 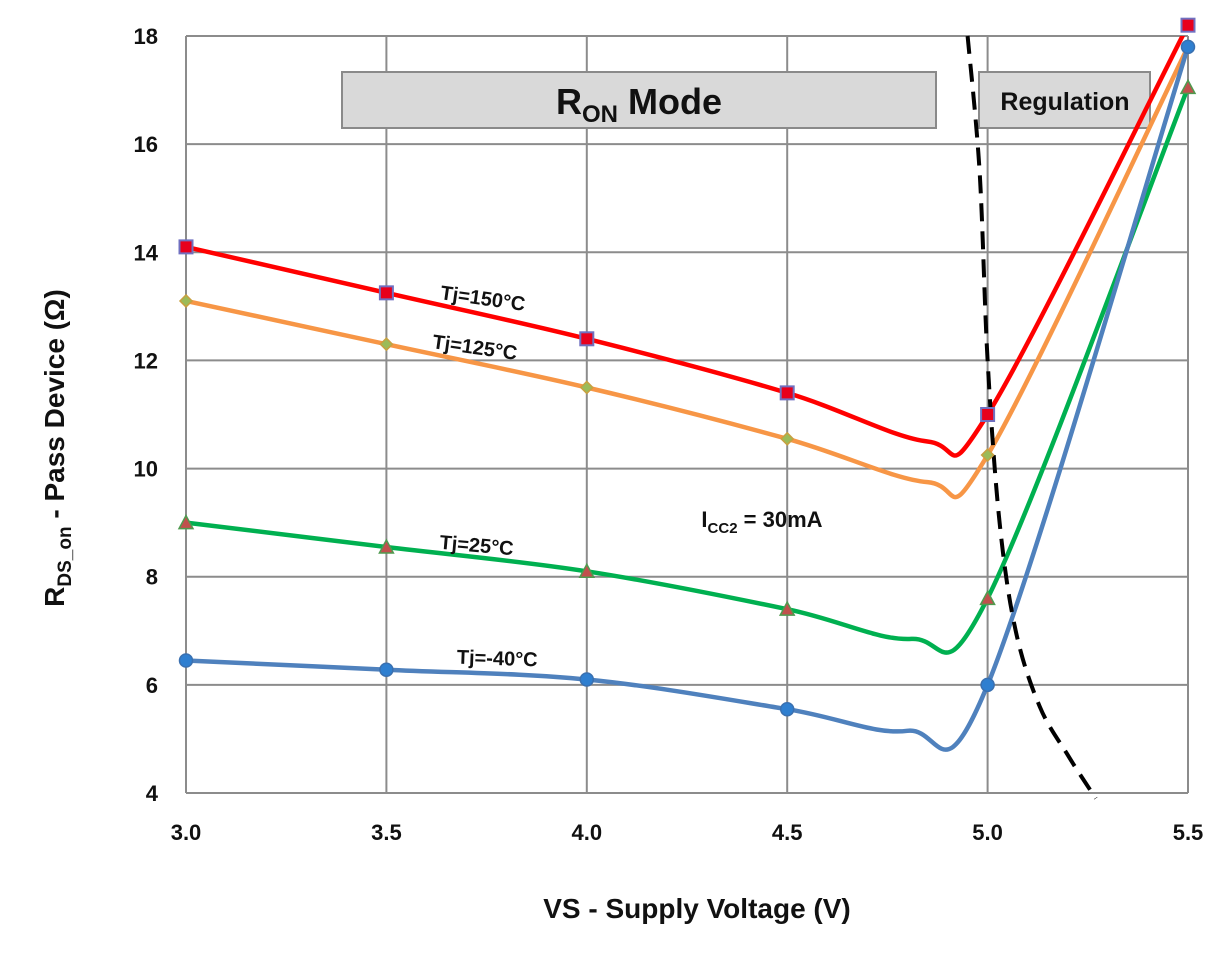 I want to click on y-tick-label: 6, so click(x=152, y=685).